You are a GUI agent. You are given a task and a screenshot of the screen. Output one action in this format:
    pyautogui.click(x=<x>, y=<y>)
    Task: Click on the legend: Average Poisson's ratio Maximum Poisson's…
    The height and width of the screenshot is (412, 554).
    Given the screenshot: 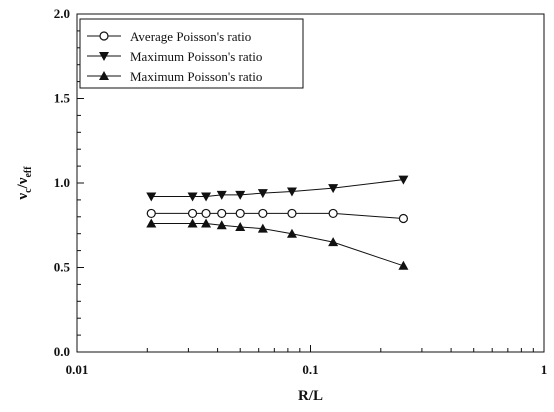 What is the action you would take?
    pyautogui.click(x=191, y=53)
    